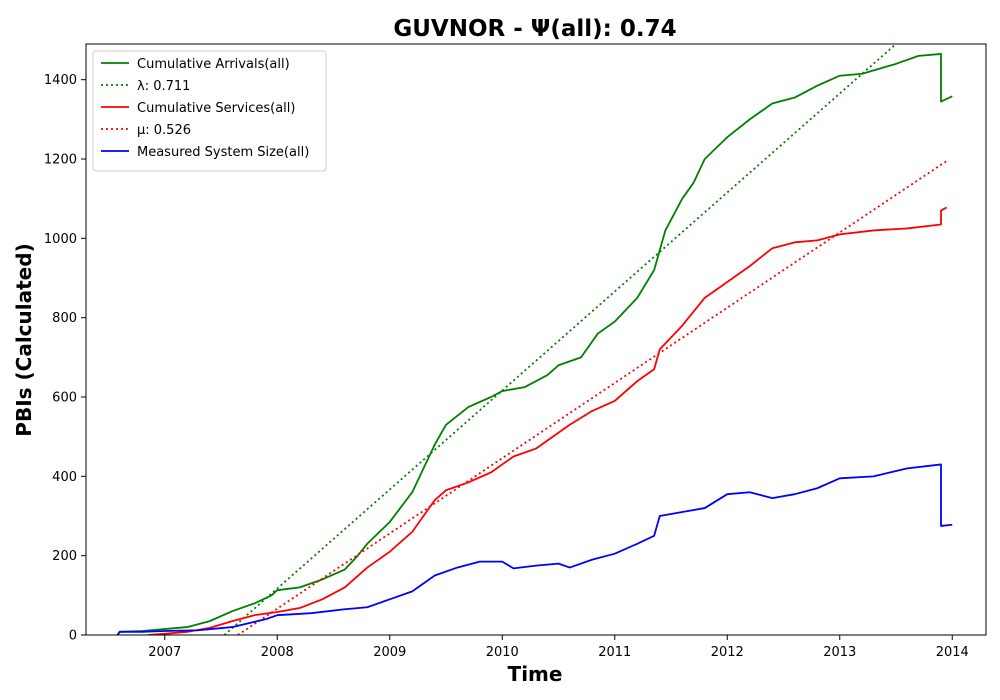  I want to click on legend-label: Measured System Size(all), so click(223, 152).